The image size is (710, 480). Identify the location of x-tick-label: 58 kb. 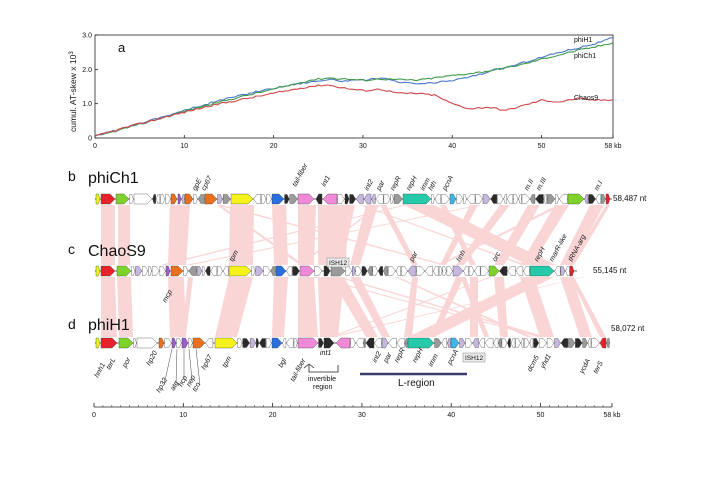
(612, 146).